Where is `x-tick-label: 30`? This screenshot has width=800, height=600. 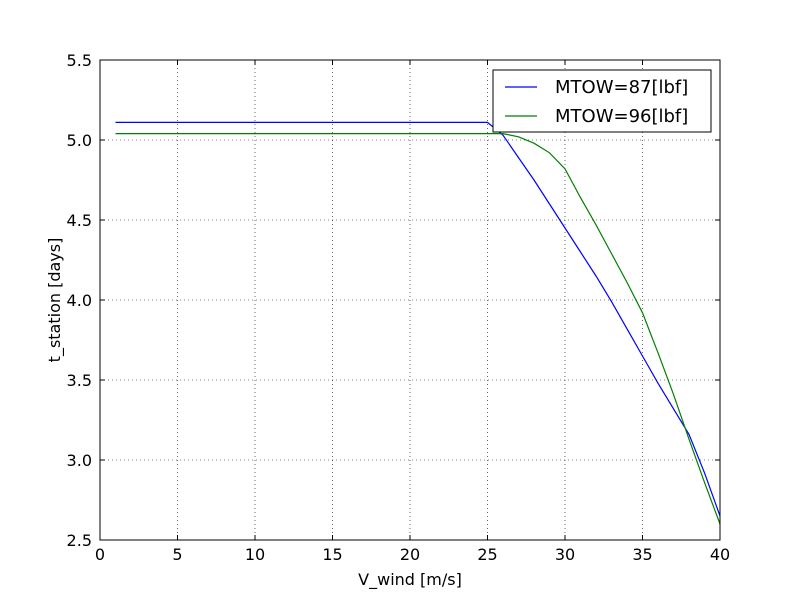 x-tick-label: 30 is located at coordinates (565, 554).